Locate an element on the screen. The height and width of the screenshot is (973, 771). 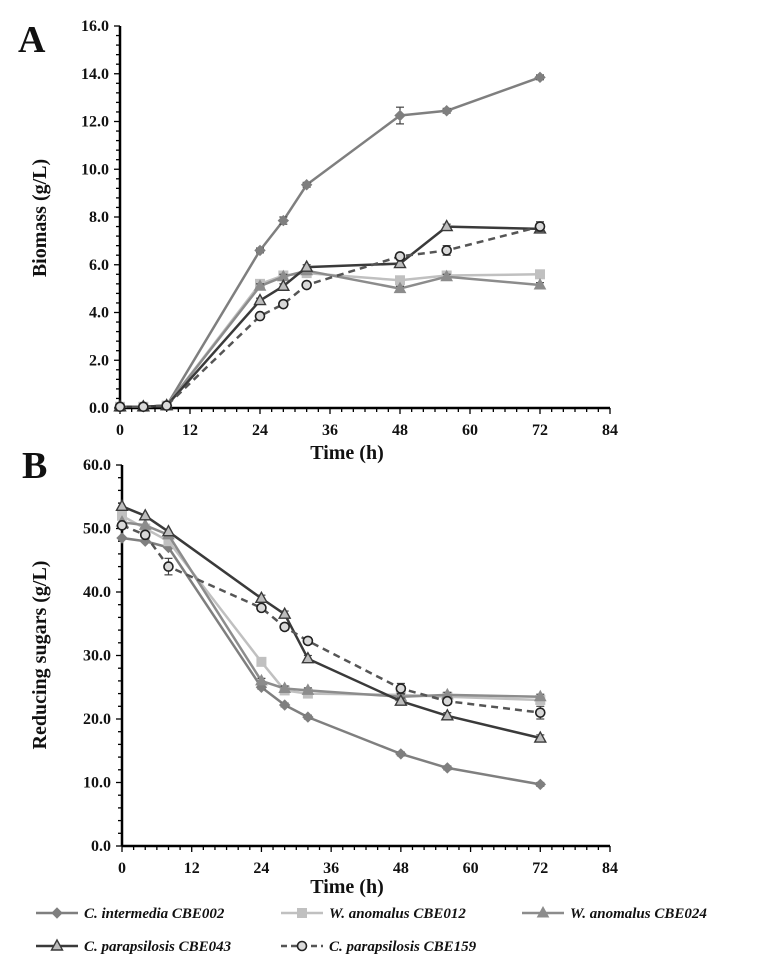
biomass-y-tick-label: 12.0 is located at coordinates (95, 122).